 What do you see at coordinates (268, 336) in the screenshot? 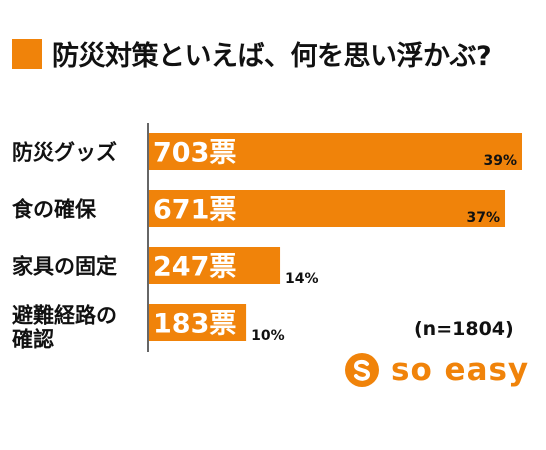
I see `percent-label: 10%` at bounding box center [268, 336].